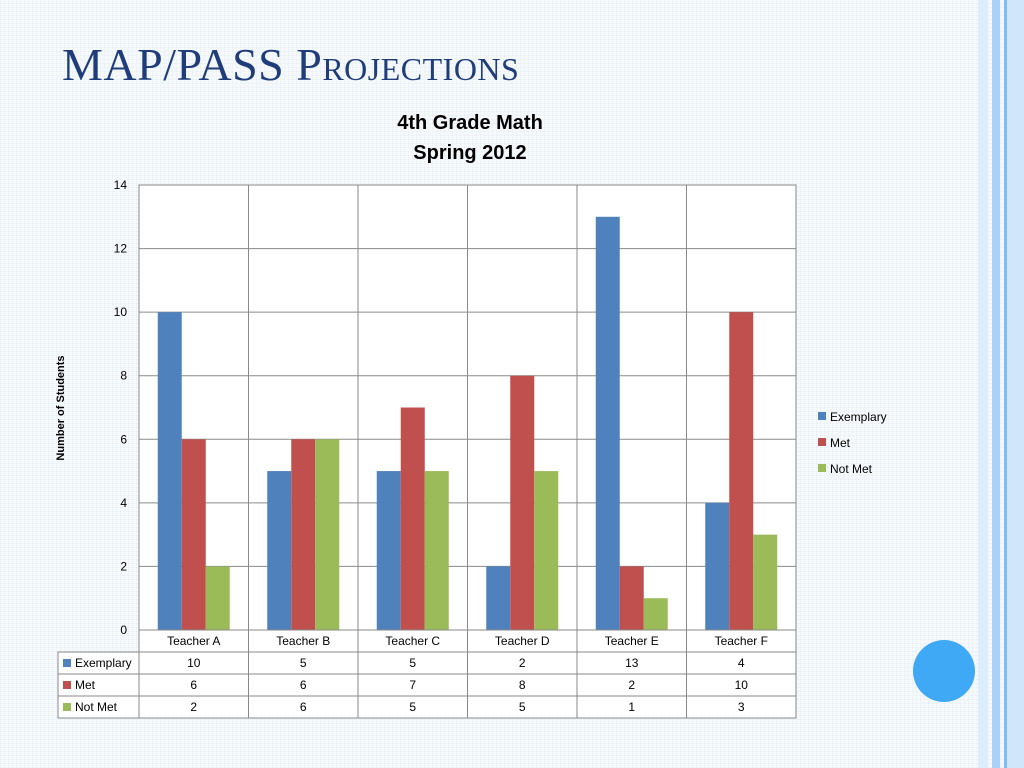 The width and height of the screenshot is (1024, 768). I want to click on legend-entry: Not Met, so click(851, 469).